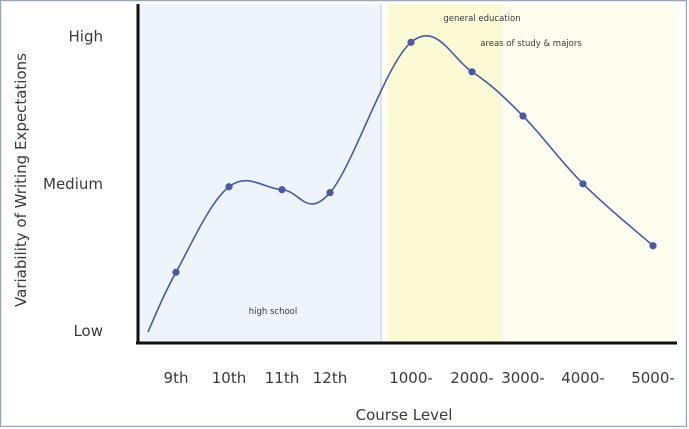  What do you see at coordinates (229, 378) in the screenshot?
I see `x-tick-label-1: 10th` at bounding box center [229, 378].